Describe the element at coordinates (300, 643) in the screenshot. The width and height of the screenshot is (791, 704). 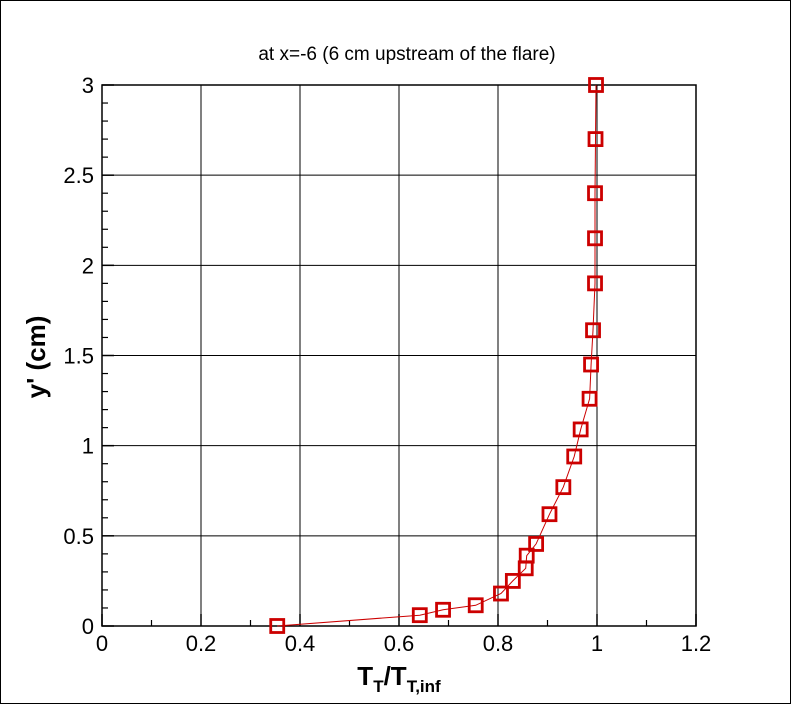
I see `x-tick-label: 0.4` at that location.